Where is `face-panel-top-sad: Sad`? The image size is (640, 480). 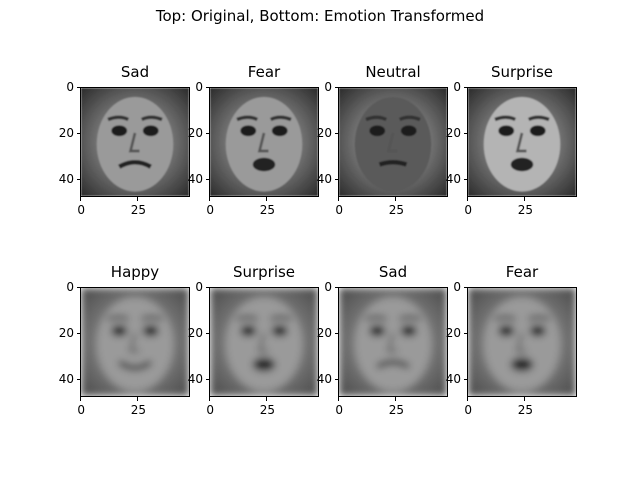
face-panel-top-sad: Sad is located at coordinates (135, 130).